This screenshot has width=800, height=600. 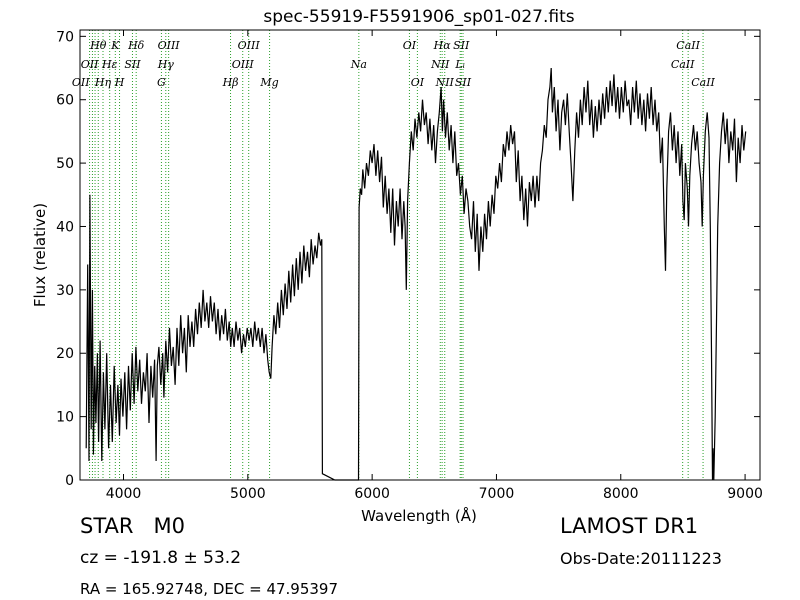 I want to click on survey-name: LAMOST DR1, so click(x=629, y=526).